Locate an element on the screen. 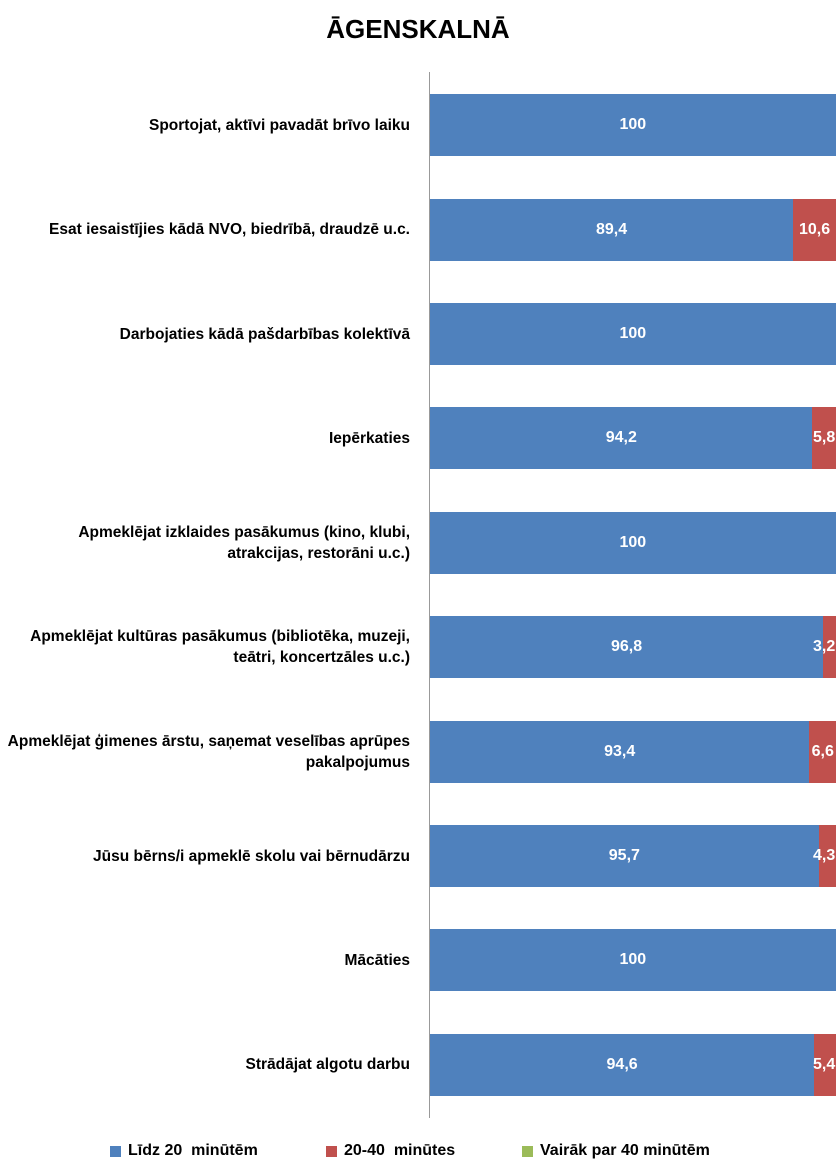 Image resolution: width=836 pixels, height=1163 pixels. category-label: Iepērkaties is located at coordinates (369, 438).